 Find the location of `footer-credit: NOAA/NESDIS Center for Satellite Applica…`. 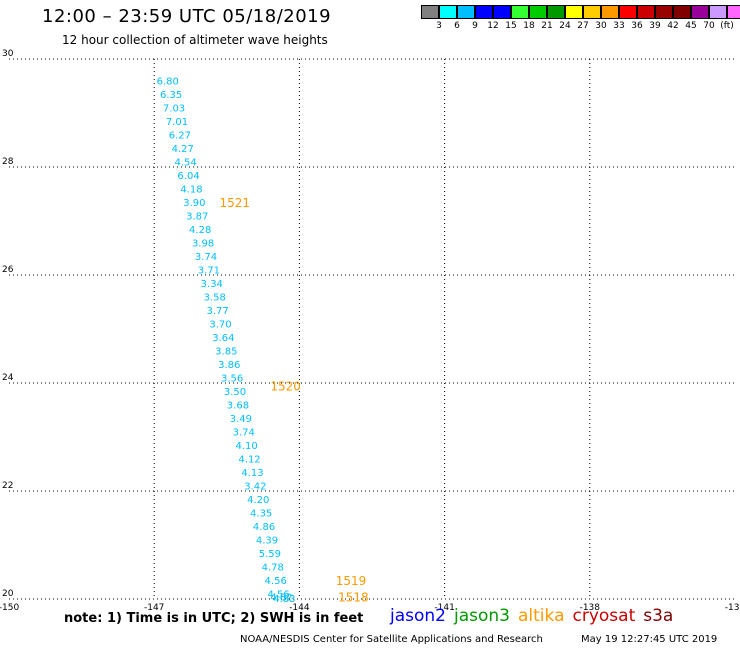

footer-credit: NOAA/NESDIS Center for Satellite Applica… is located at coordinates (391, 639).